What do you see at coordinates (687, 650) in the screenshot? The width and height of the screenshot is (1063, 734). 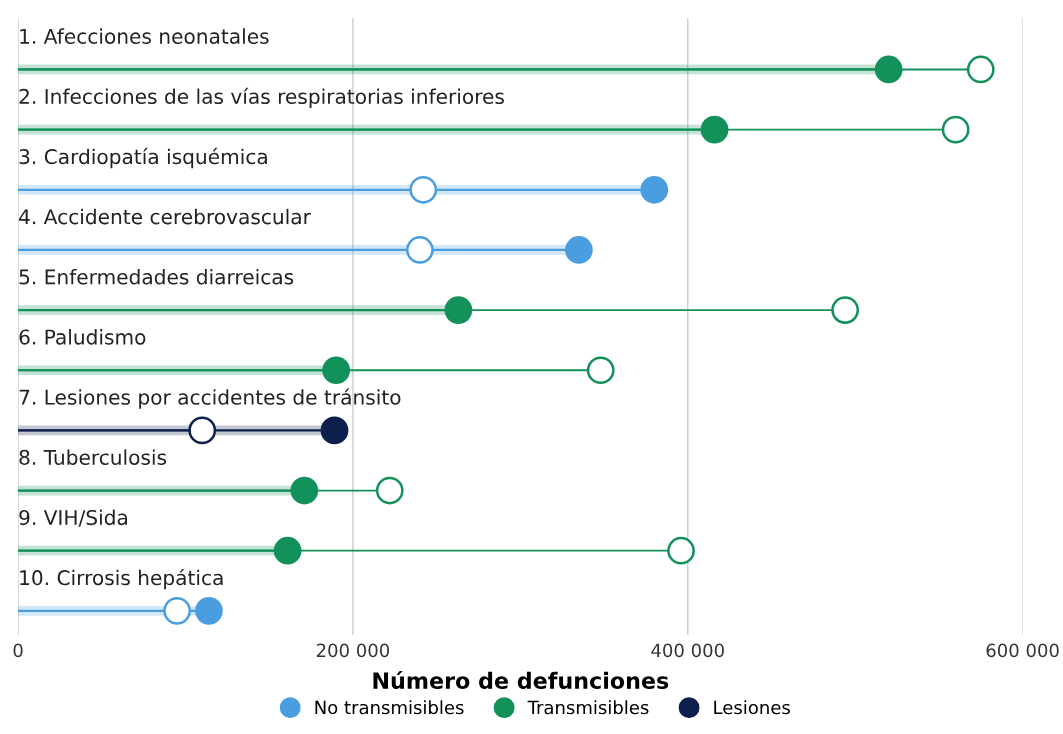 I see `x-tick-label: 400 000` at bounding box center [687, 650].